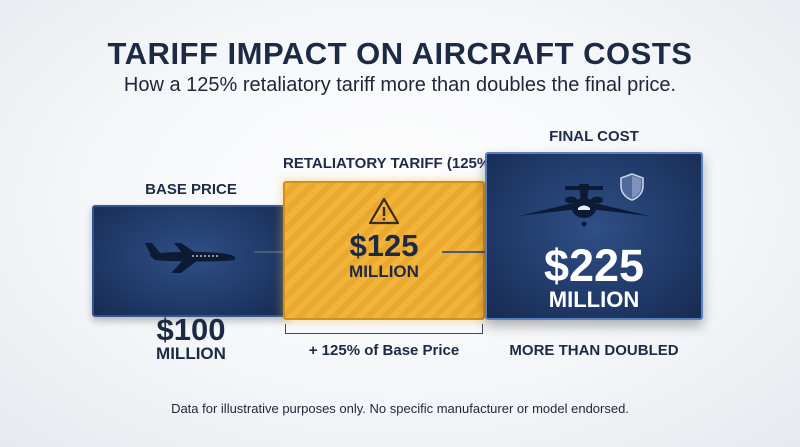 The image size is (800, 447). I want to click on final-cost-amount: $225, so click(594, 265).